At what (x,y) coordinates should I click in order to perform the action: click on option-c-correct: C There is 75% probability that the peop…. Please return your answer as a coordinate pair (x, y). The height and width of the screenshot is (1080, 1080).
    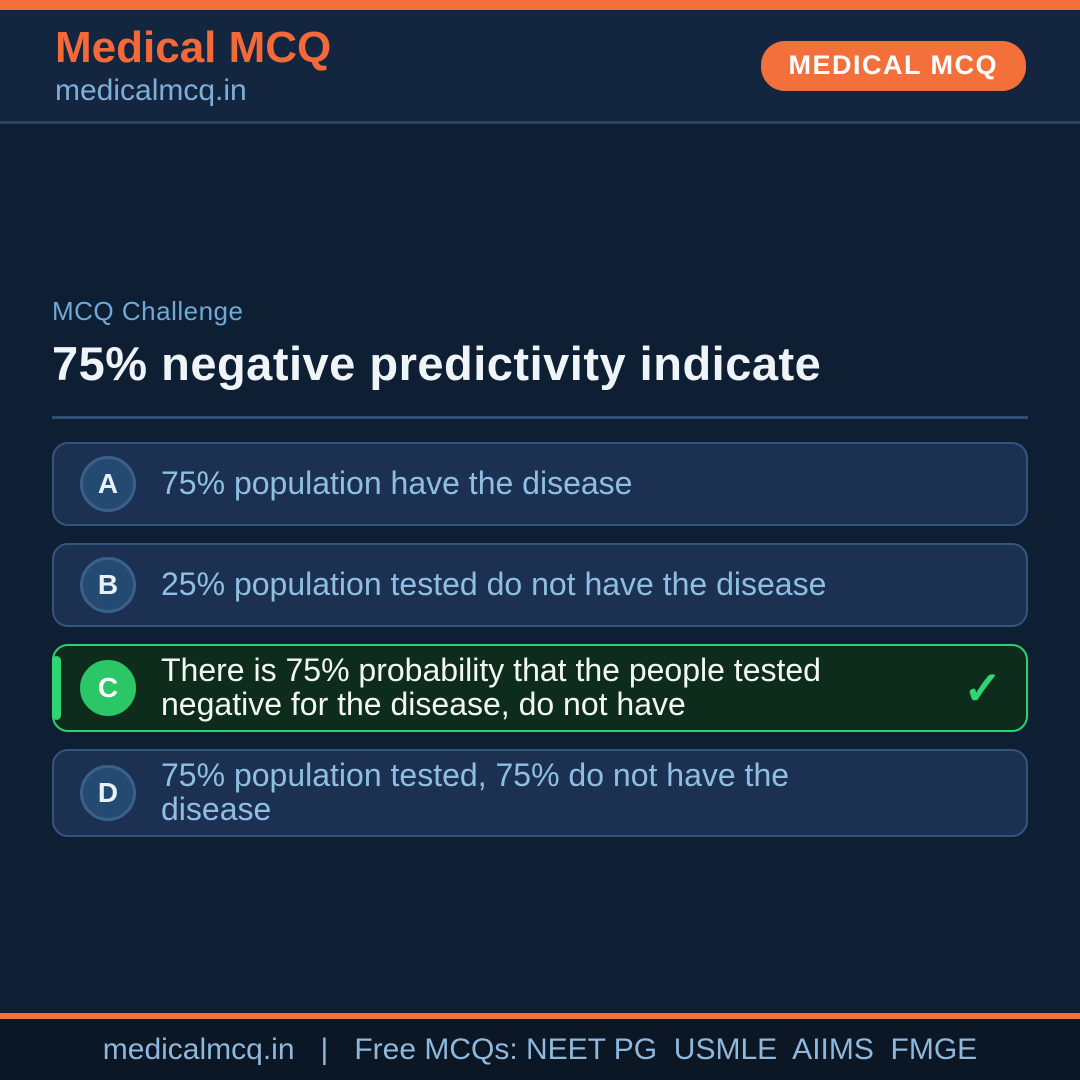
    Looking at the image, I should click on (540, 688).